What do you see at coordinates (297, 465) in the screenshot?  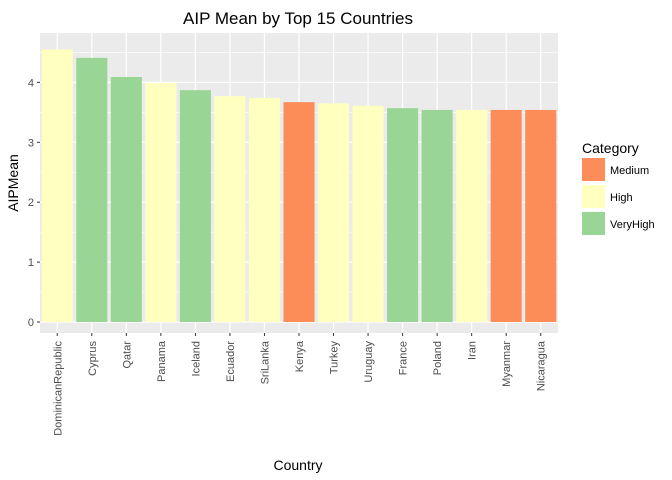 I see `x-axis-title: Country` at bounding box center [297, 465].